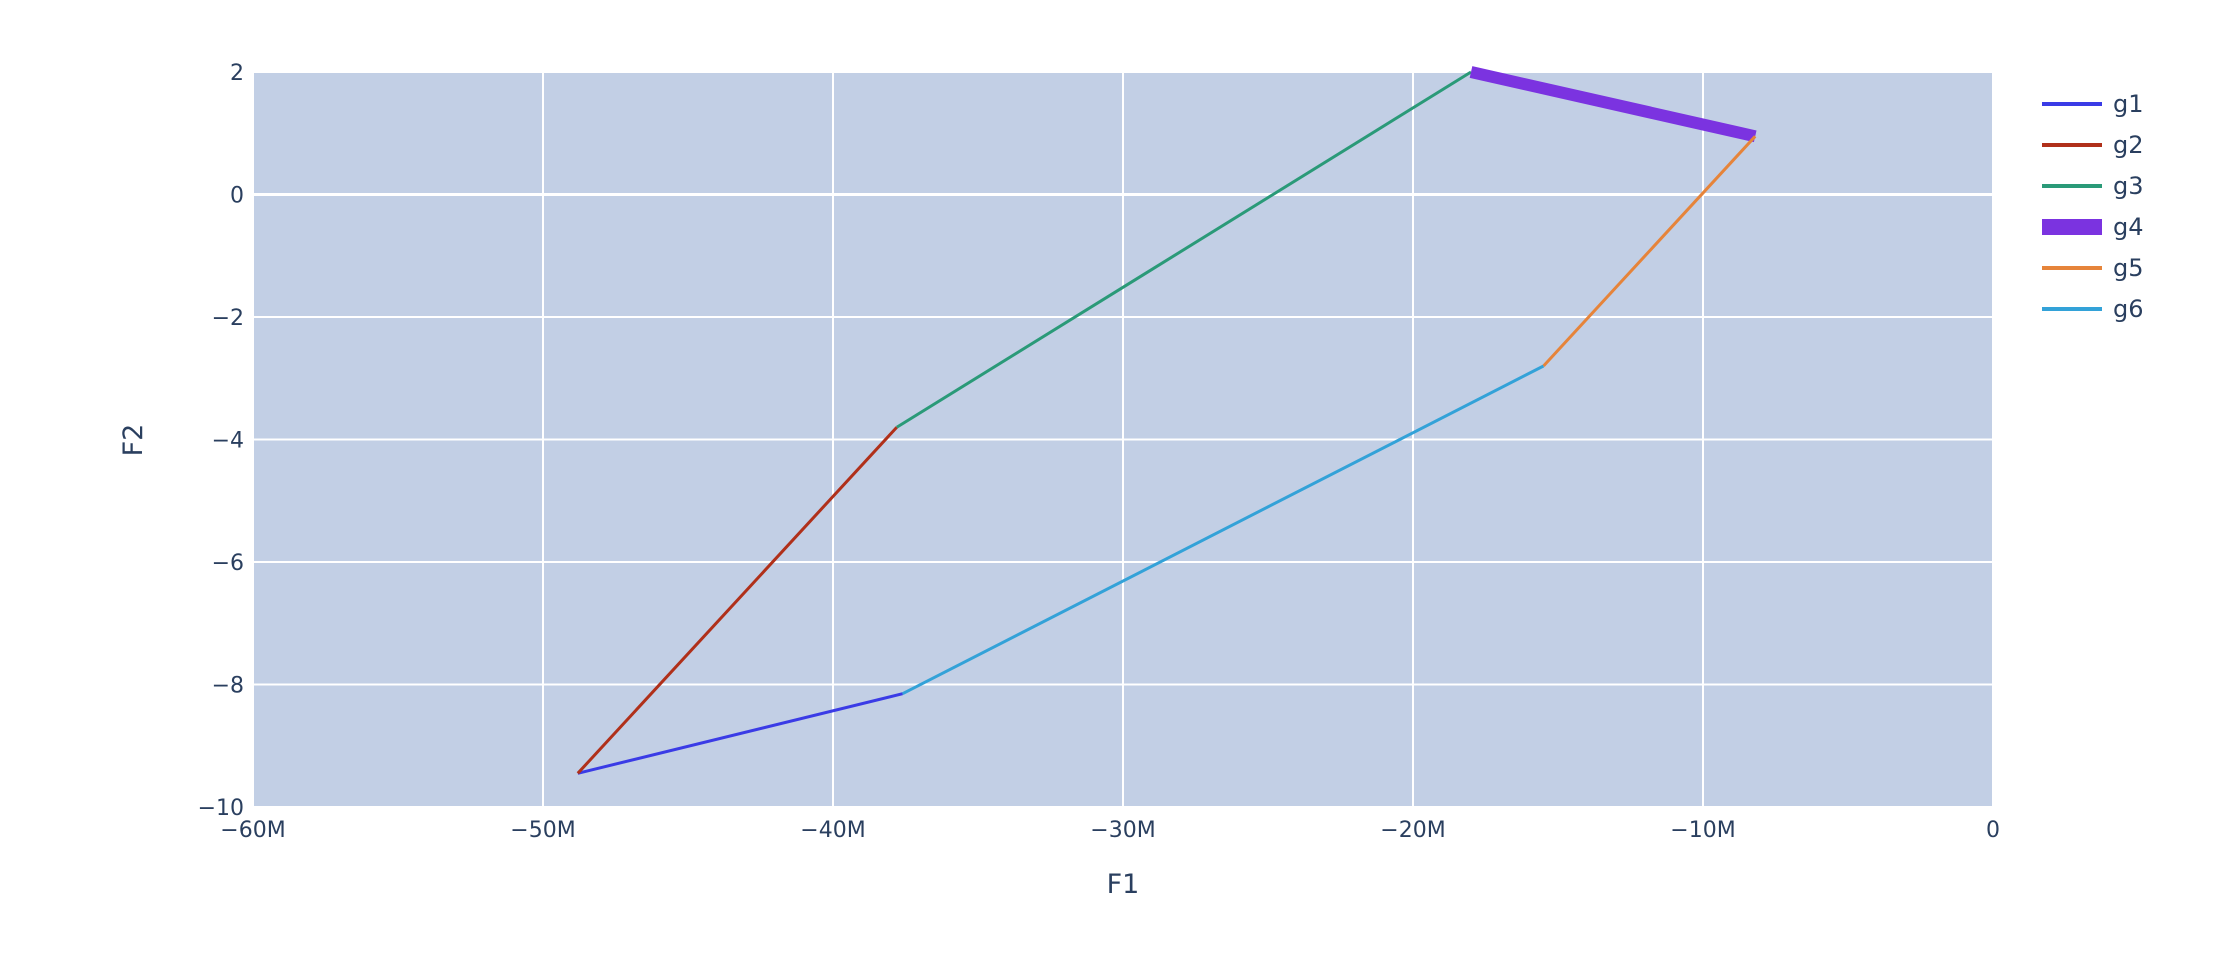  I want to click on y-tick-label: −4, so click(228, 441).